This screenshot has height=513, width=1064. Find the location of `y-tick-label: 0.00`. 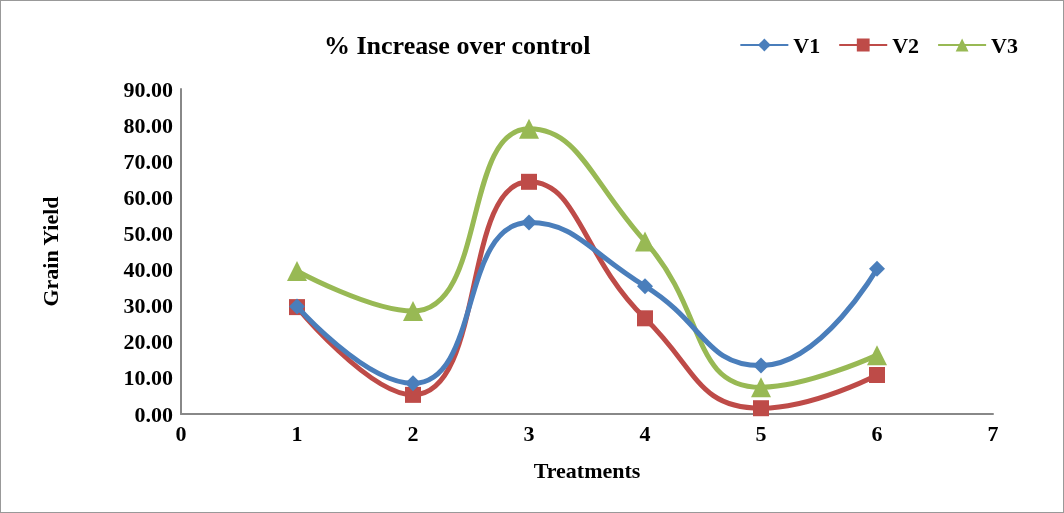

y-tick-label: 0.00 is located at coordinates (153, 414).